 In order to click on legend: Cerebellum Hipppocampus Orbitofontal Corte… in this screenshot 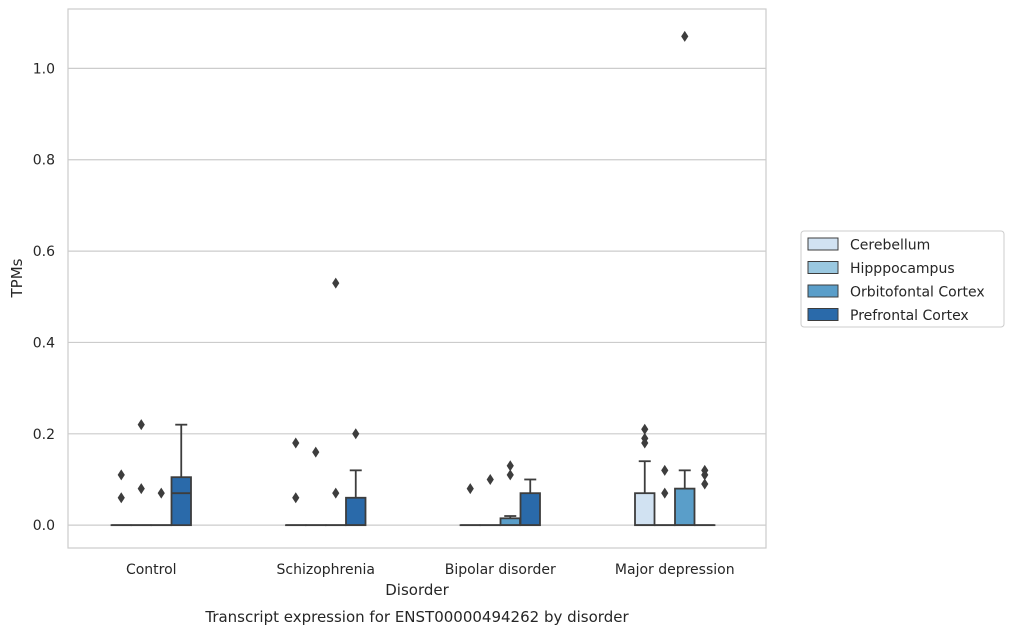, I will do `click(902, 279)`.